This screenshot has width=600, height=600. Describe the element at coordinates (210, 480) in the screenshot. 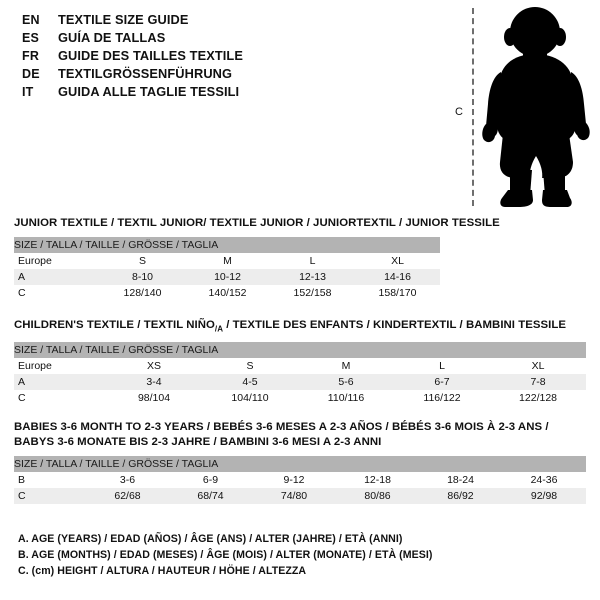

I see `row-value: 6-9` at that location.